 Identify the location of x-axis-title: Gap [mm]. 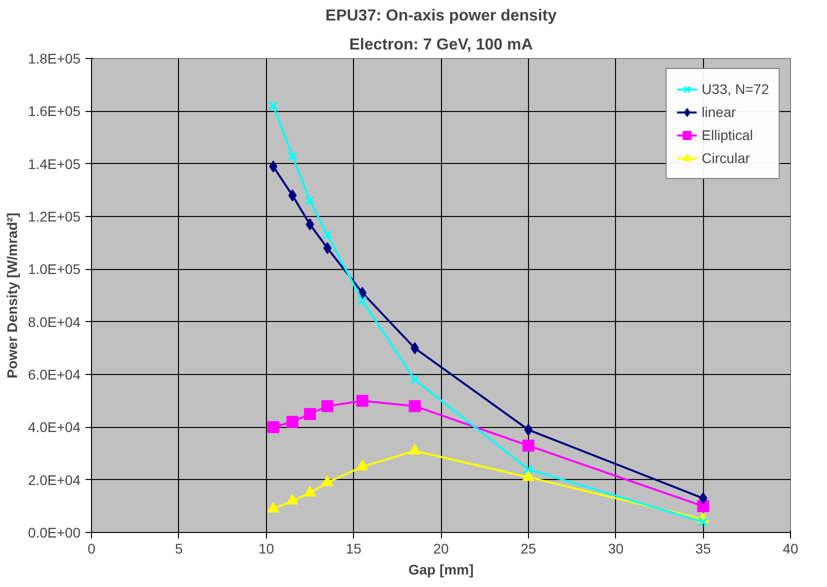
(441, 570).